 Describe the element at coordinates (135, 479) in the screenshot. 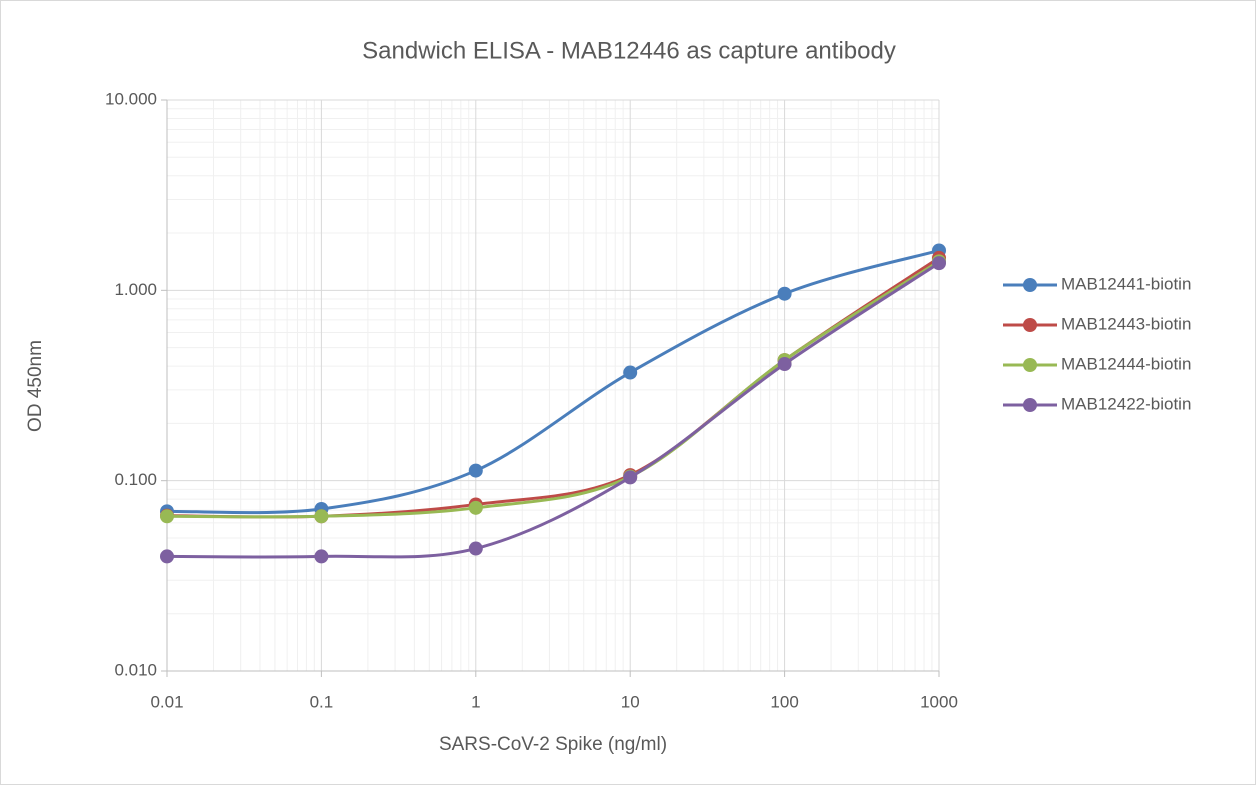

I see `y-tick-label: 0.100` at that location.